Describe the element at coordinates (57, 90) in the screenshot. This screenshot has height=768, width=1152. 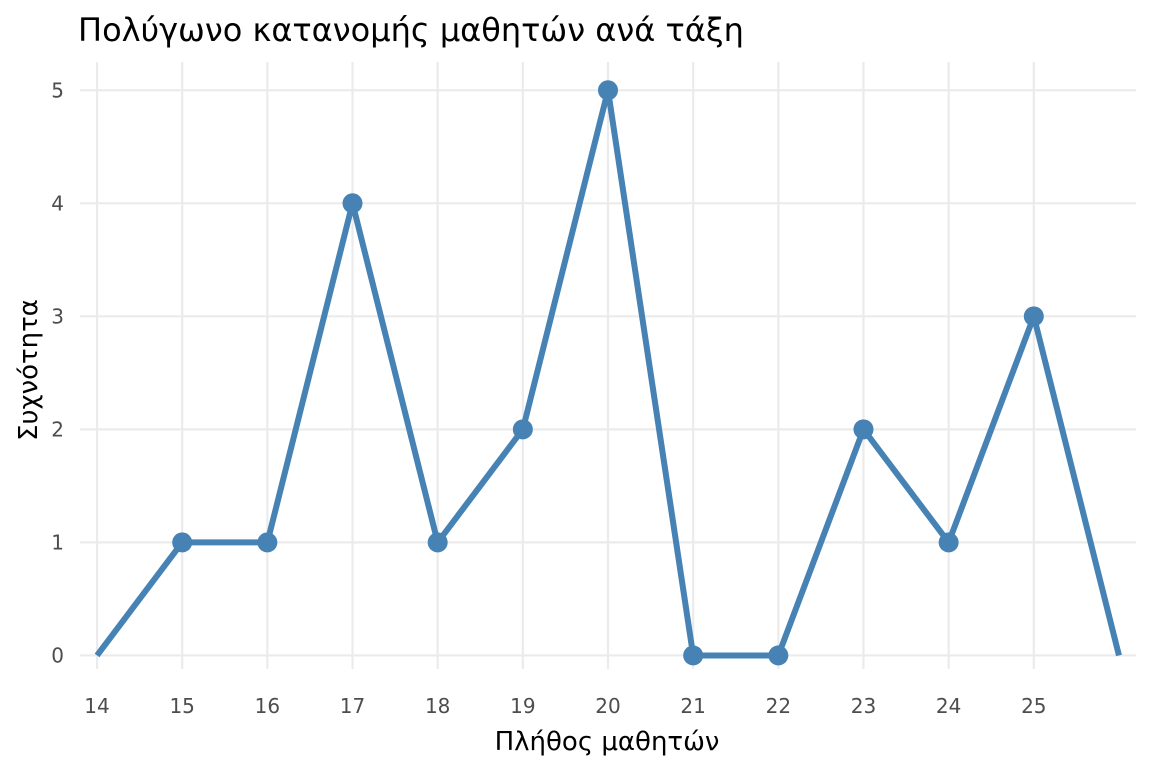
I see `y-tick-label: 5` at that location.